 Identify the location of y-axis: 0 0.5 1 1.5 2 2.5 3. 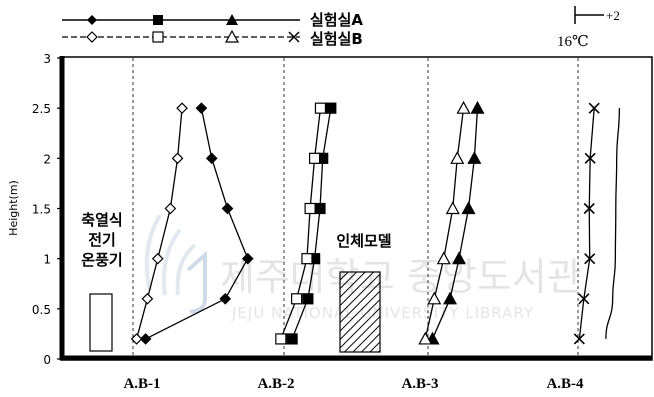
(48, 209).